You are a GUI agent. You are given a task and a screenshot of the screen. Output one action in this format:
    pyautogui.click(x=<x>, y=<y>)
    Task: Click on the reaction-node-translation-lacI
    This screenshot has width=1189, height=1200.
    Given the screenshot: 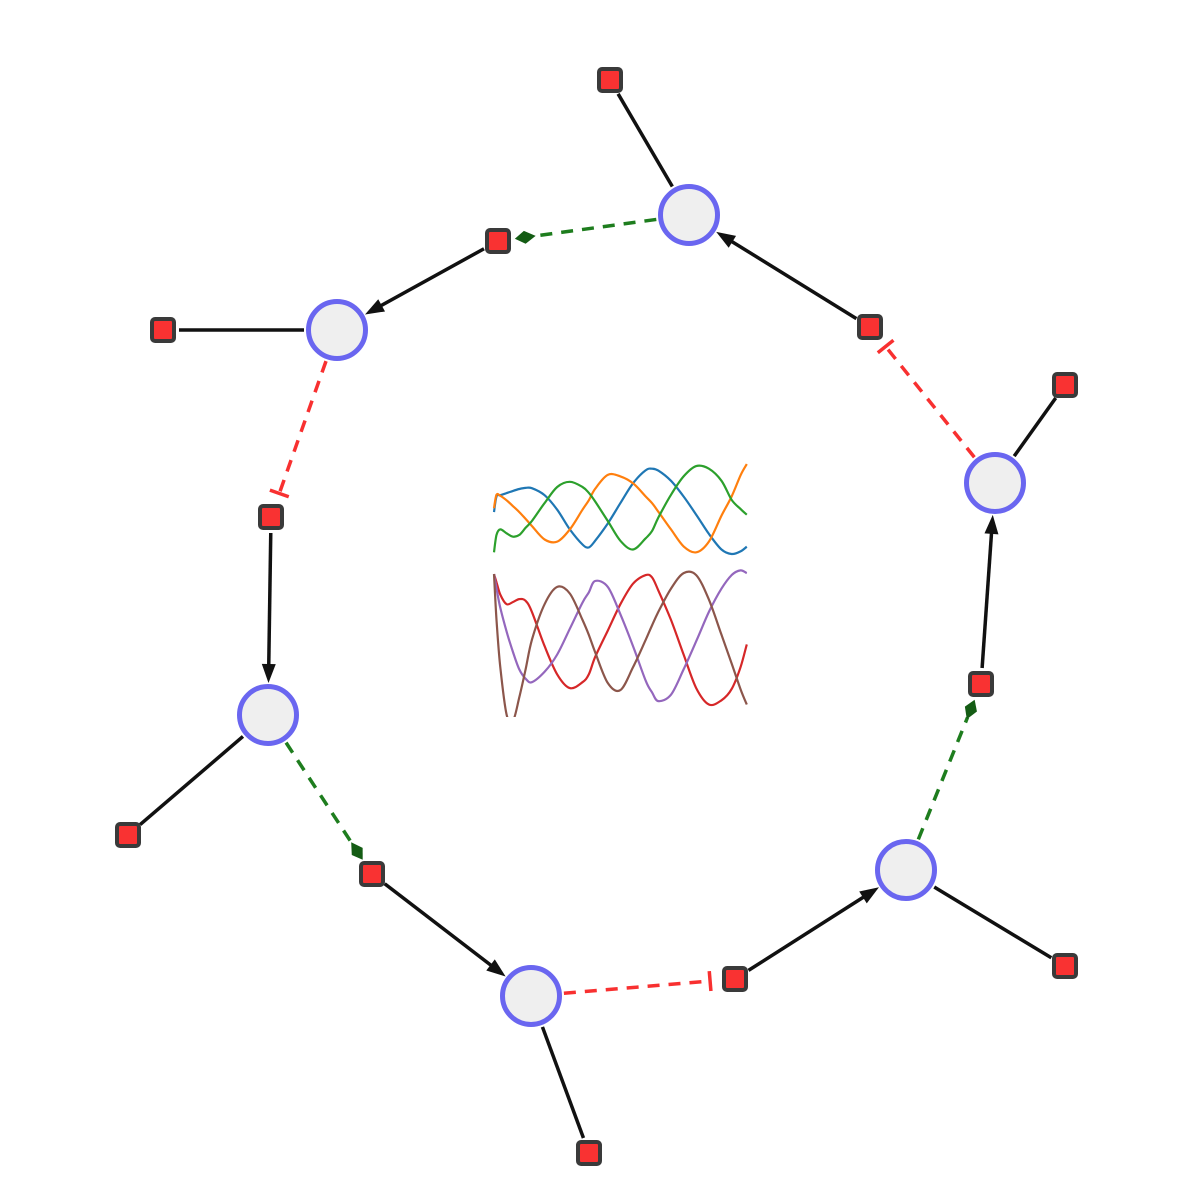 What is the action you would take?
    pyautogui.click(x=498, y=241)
    